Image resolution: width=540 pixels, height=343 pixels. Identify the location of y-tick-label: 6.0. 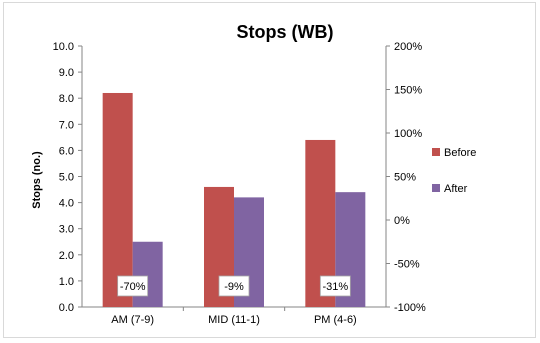
(66, 151).